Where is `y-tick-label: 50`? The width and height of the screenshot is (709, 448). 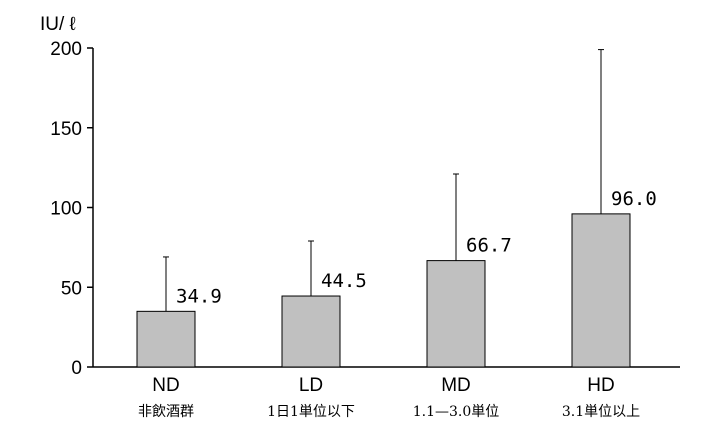 y-tick-label: 50 is located at coordinates (71, 288).